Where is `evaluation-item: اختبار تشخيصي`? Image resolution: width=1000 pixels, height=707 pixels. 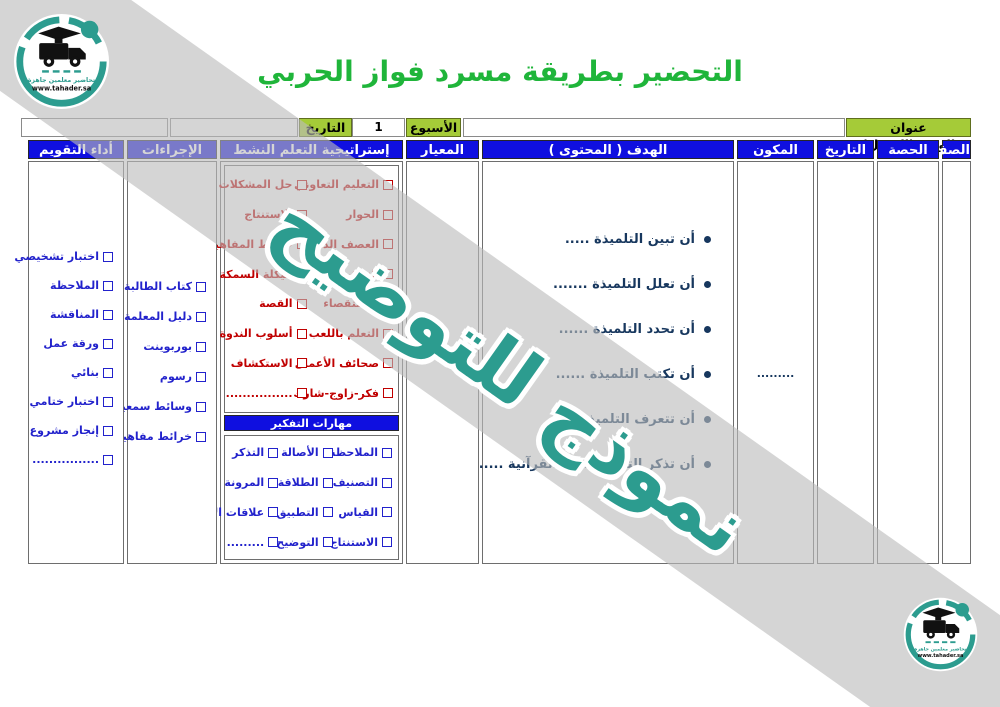 evaluation-item: اختبار تشخيصي is located at coordinates (63, 256).